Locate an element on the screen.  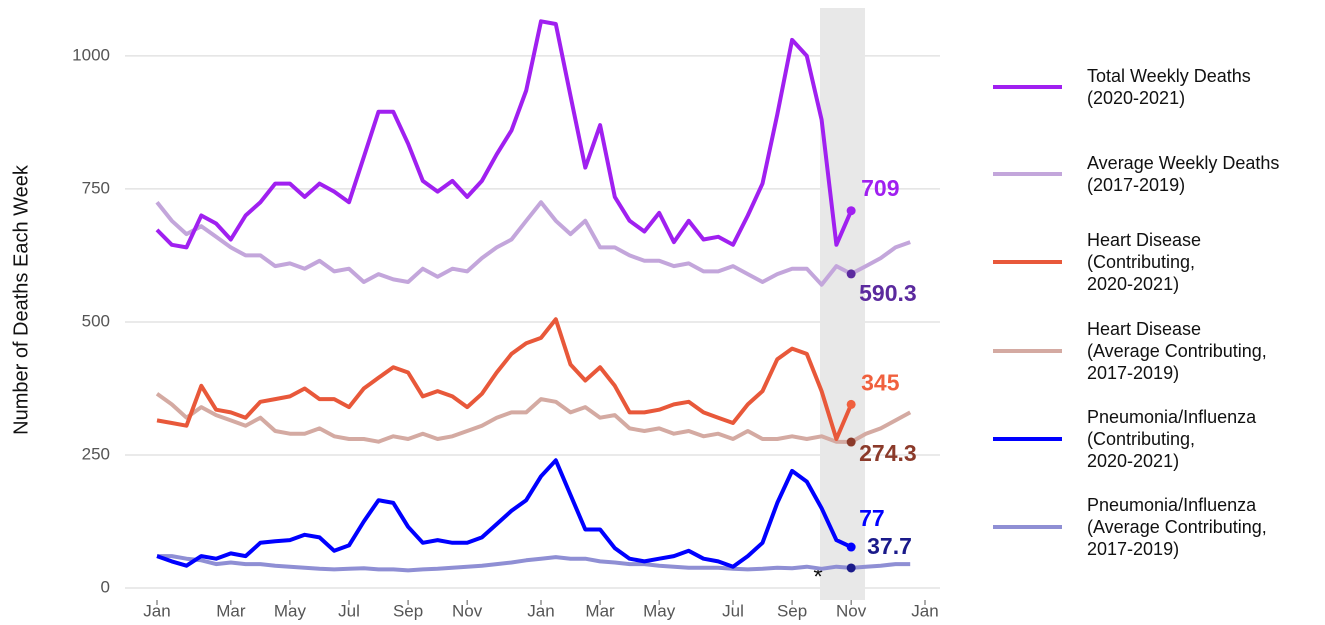
highlight-band is located at coordinates (842, 304).